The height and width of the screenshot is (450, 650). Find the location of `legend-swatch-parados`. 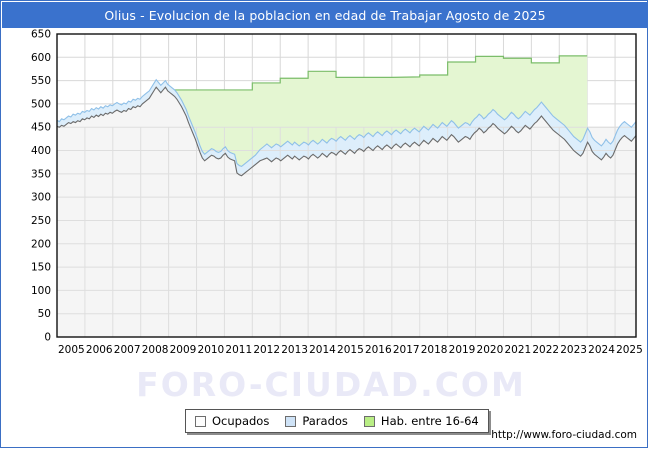

legend-swatch-parados is located at coordinates (291, 421).